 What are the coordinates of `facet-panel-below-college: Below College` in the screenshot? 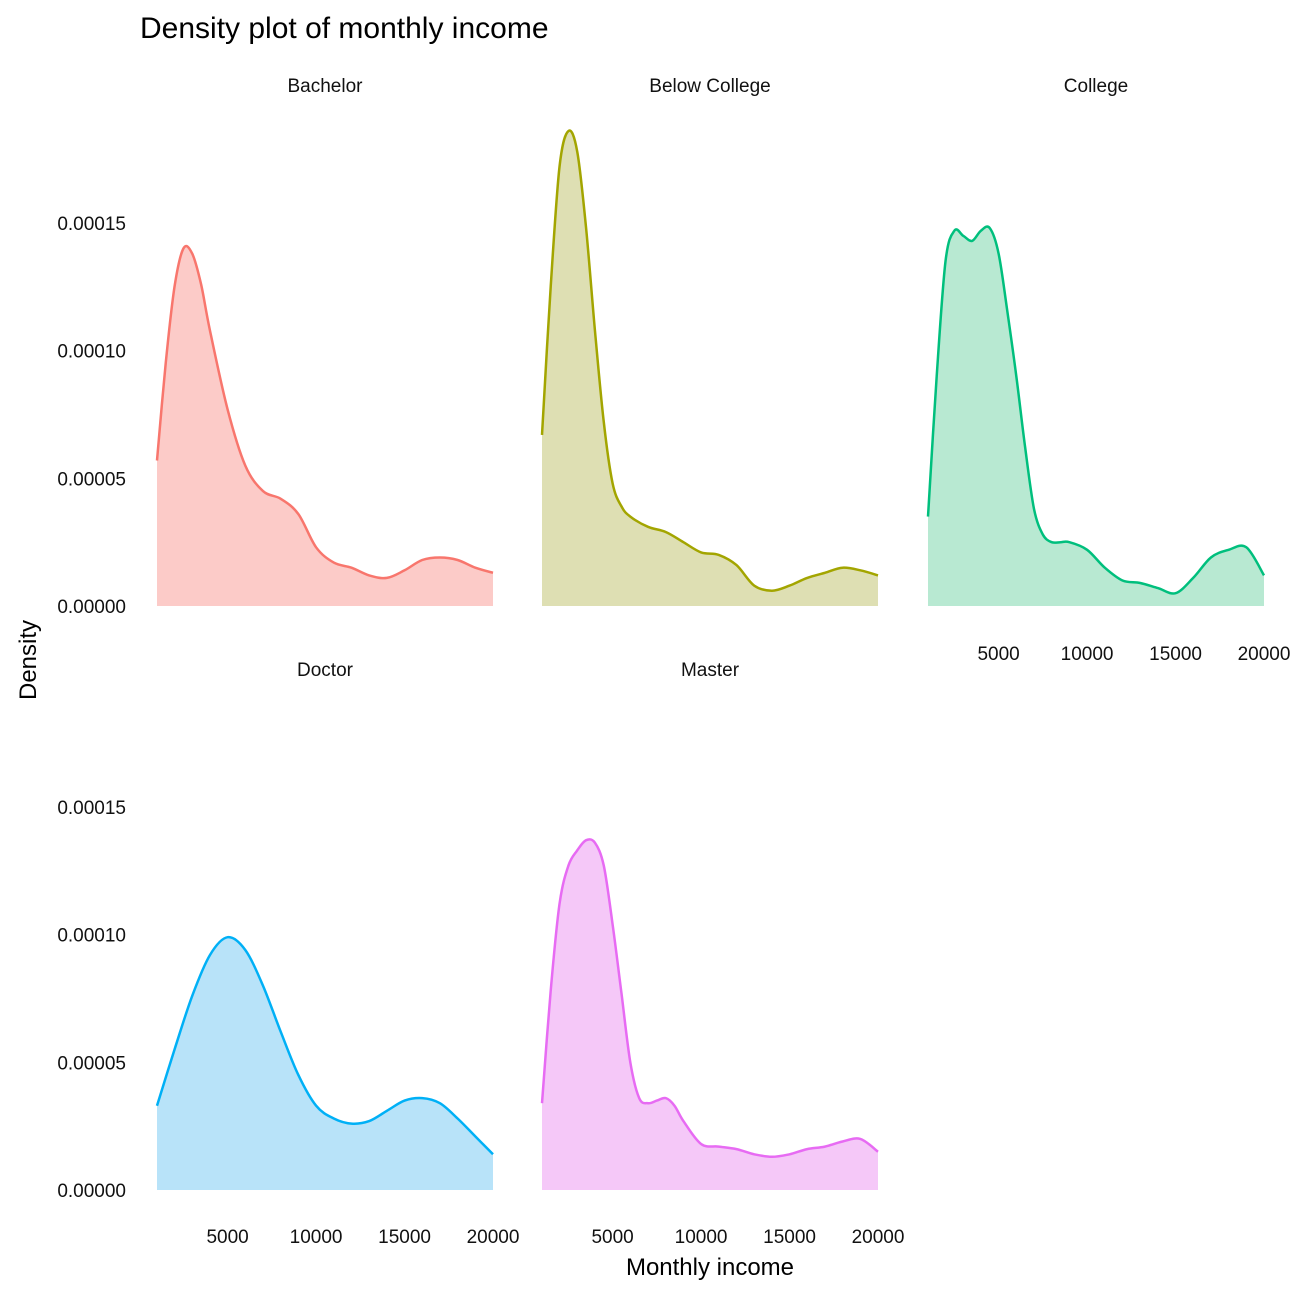 It's located at (709, 341).